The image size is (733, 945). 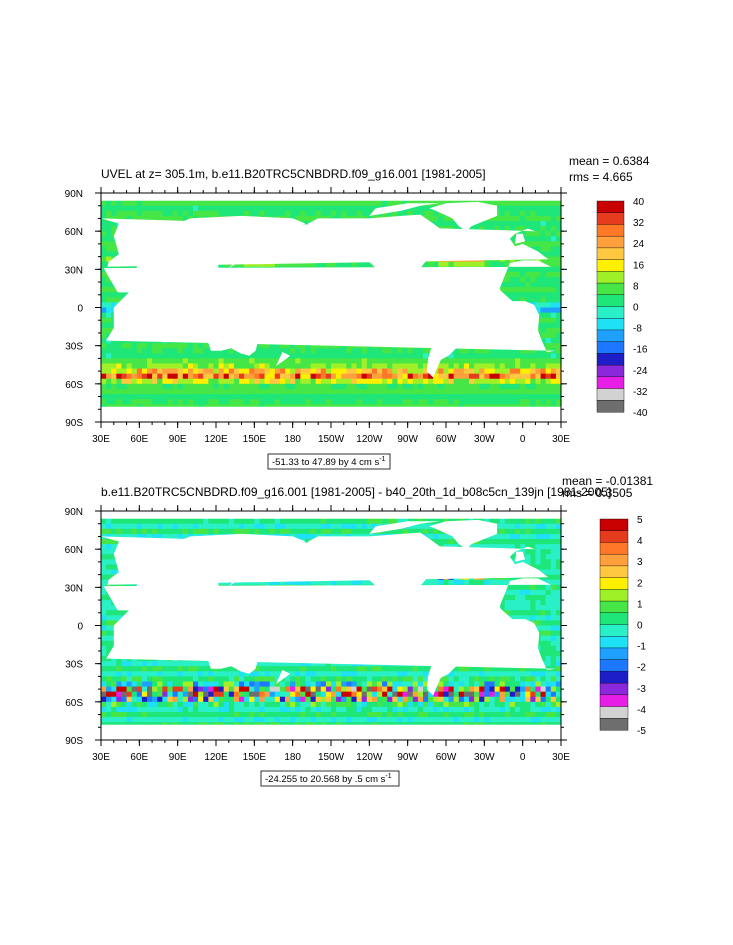 I want to click on colorbar-swatch, so click(x=610, y=371).